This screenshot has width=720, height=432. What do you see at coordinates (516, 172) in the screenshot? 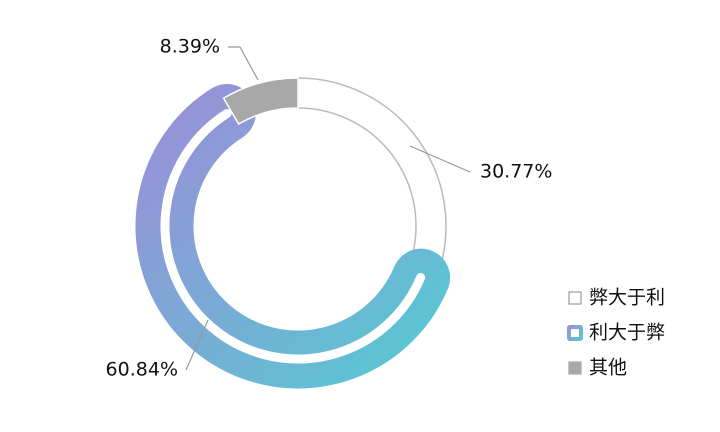
I see `data-label: 30.77%` at bounding box center [516, 172].